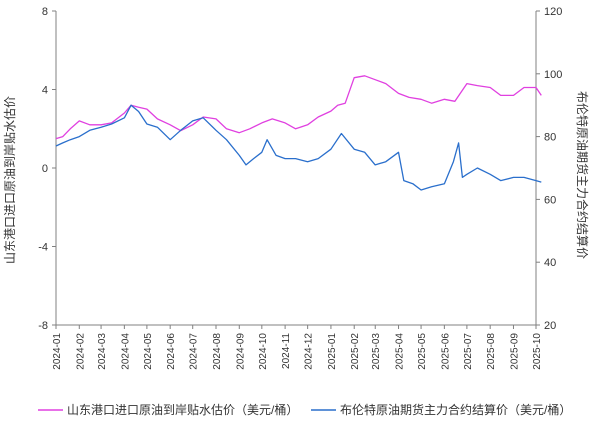 This screenshot has height=441, width=598. Describe the element at coordinates (80, 351) in the screenshot. I see `x-tick-label: 2024-02` at that location.